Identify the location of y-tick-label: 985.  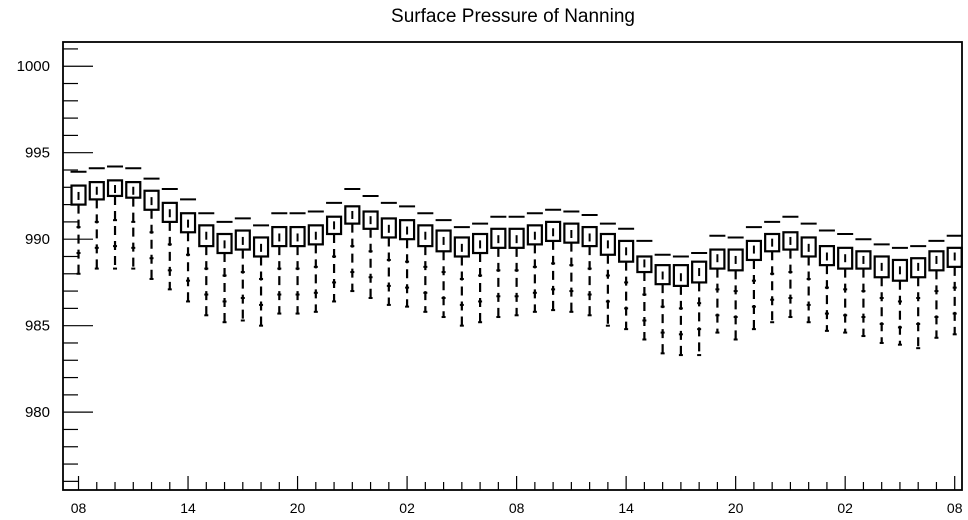
(37, 326).